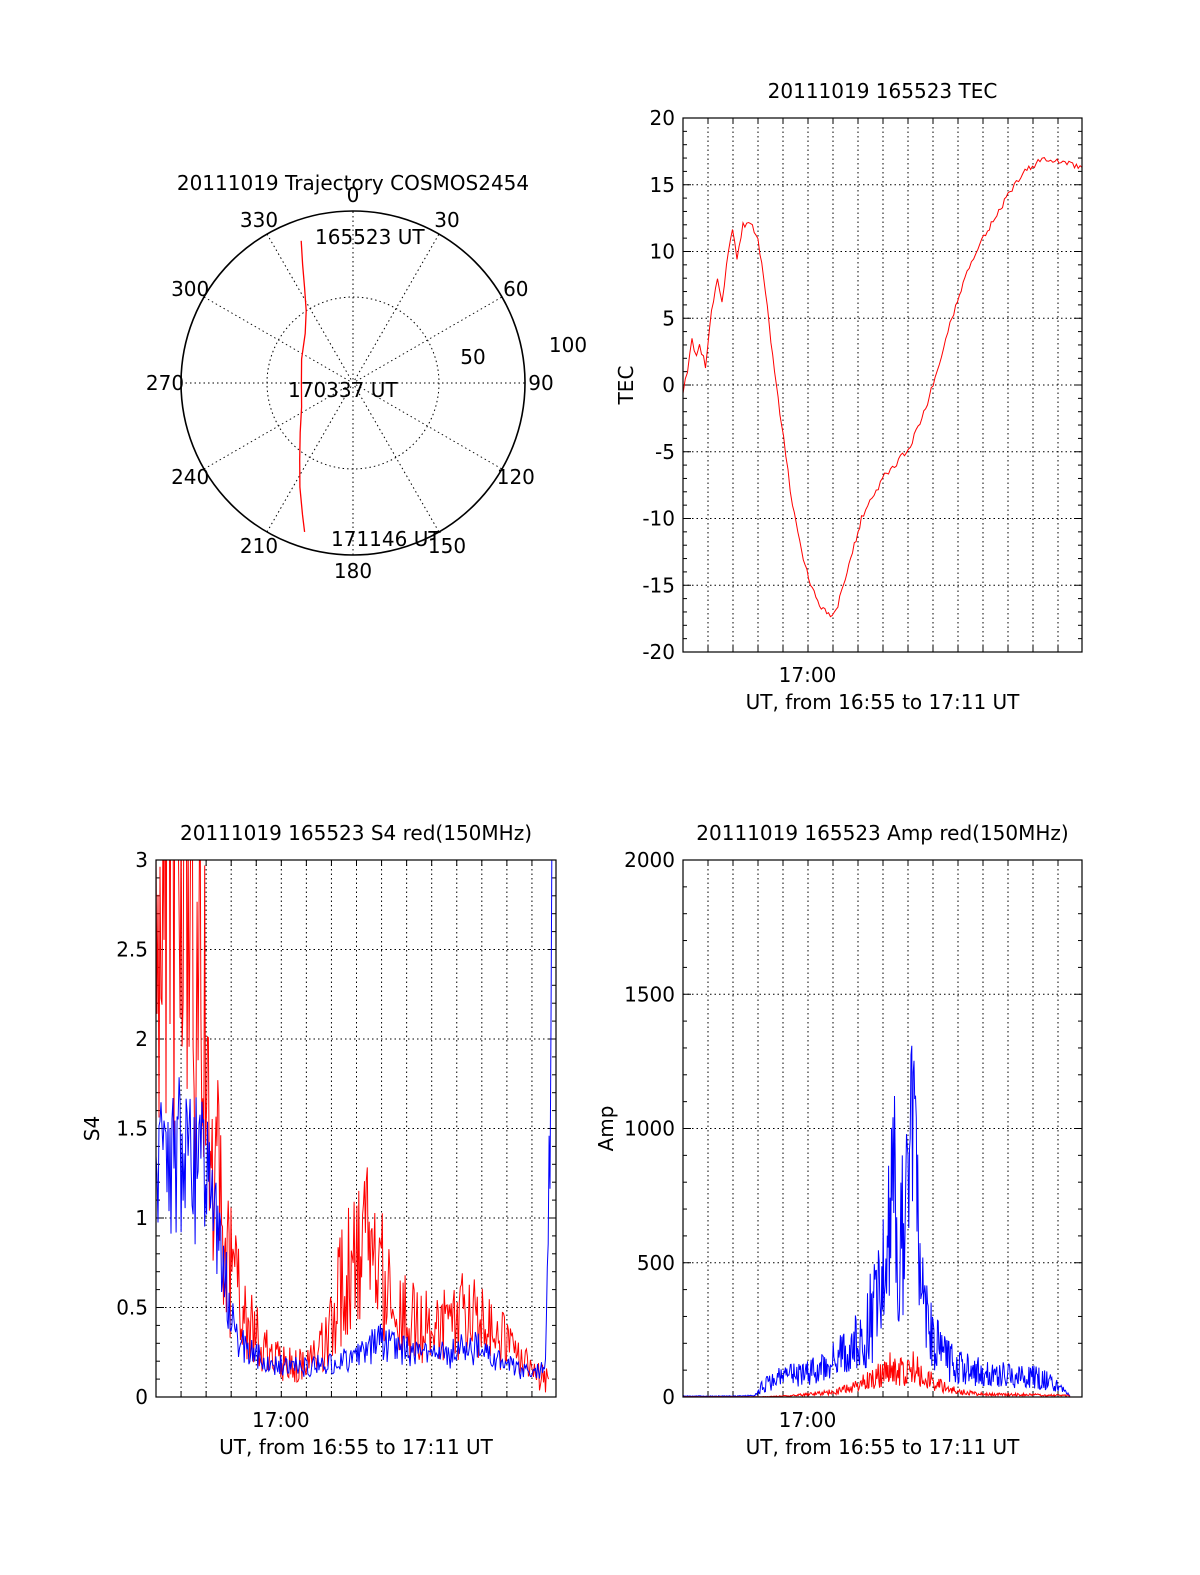 The image size is (1200, 1575). Describe the element at coordinates (515, 289) in the screenshot. I see `polar-angle-label: 60` at that location.